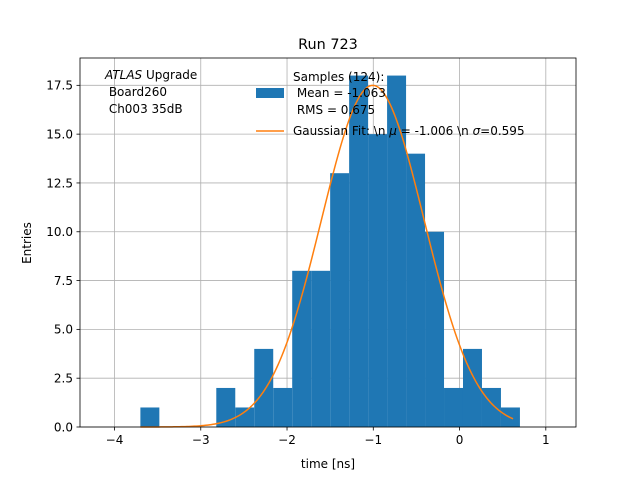 This screenshot has width=640, height=480. Describe the element at coordinates (328, 464) in the screenshot. I see `x-axis-label: time [ns]` at that location.